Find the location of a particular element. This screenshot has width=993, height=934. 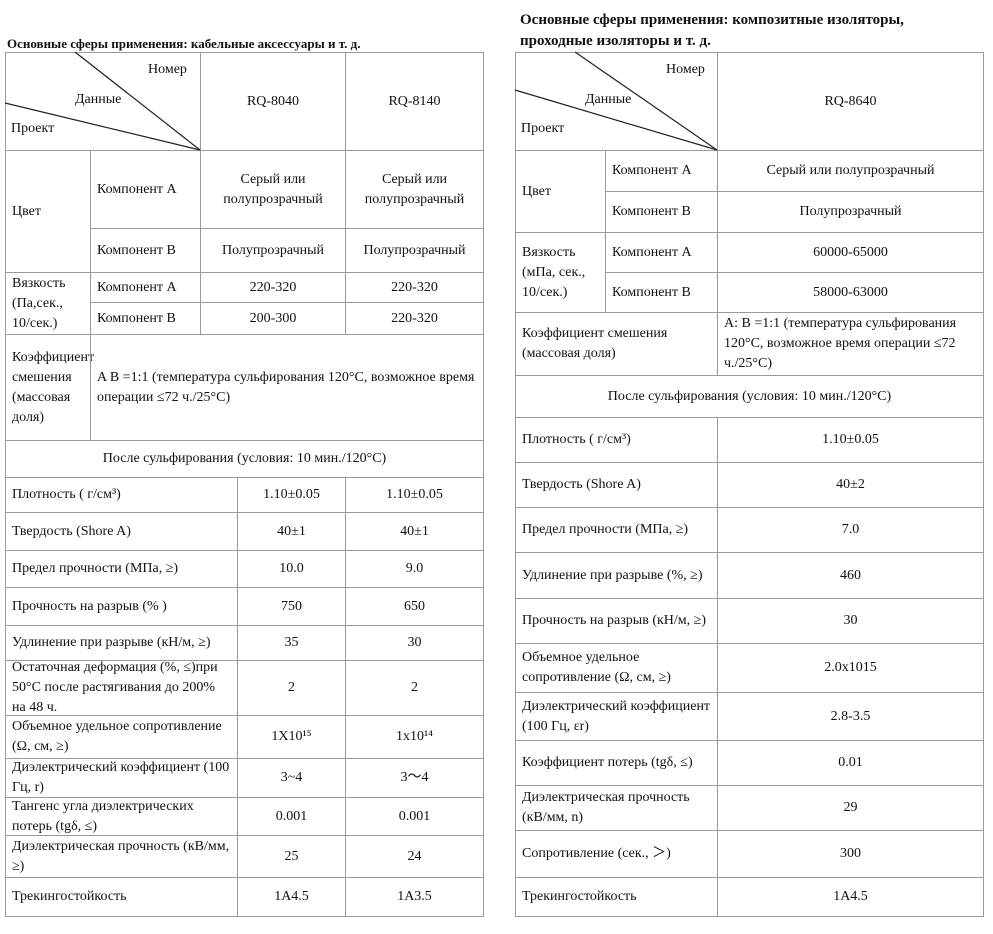

cell-text: Коэффициент потерь (tgδ, ≤) is located at coordinates (607, 762).